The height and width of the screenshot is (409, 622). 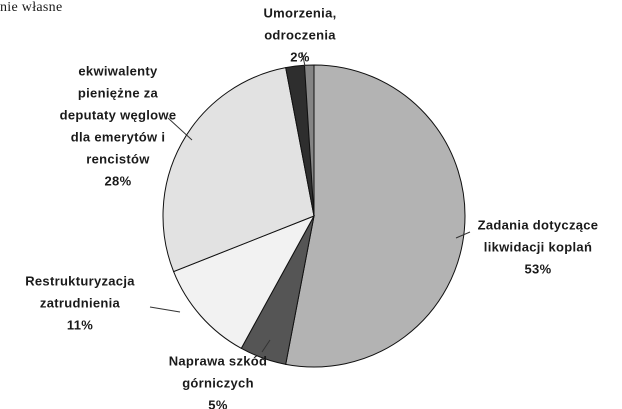 What do you see at coordinates (118, 136) in the screenshot?
I see `slice-label: dla emerytów i` at bounding box center [118, 136].